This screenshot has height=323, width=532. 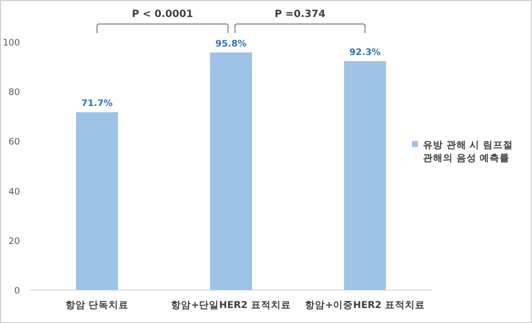 What do you see at coordinates (231, 305) in the screenshot?
I see `x-tick-label: 항암+단일HER2 표적치료` at bounding box center [231, 305].